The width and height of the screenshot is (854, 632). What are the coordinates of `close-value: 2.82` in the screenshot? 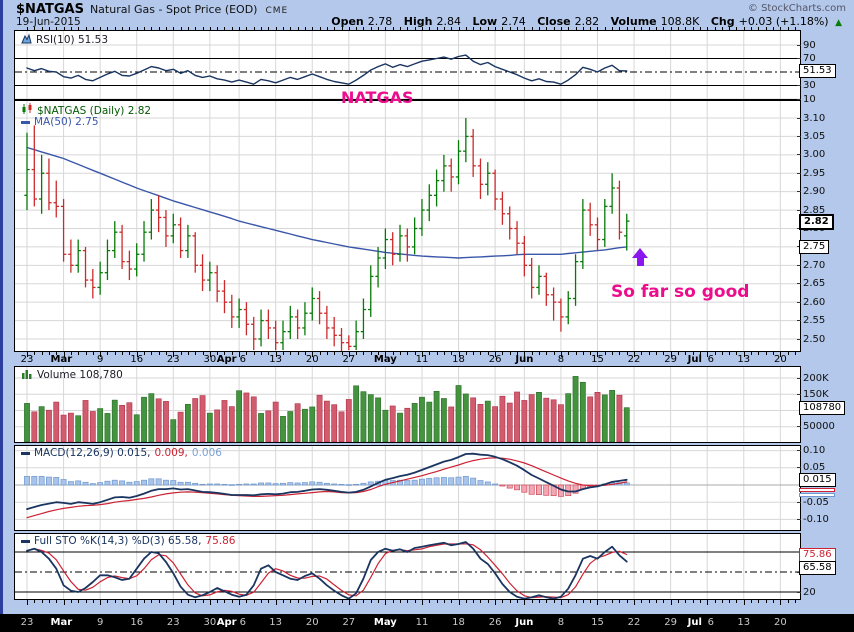 It's located at (587, 21).